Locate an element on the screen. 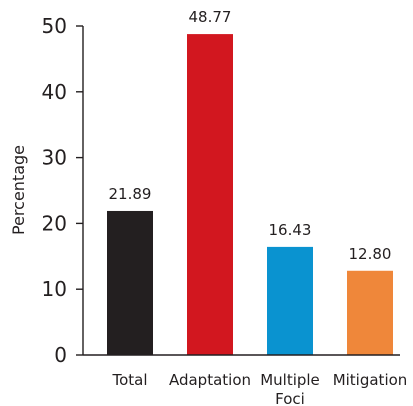 Image resolution: width=413 pixels, height=406 pixels. data-label: 12.80 is located at coordinates (370, 254).